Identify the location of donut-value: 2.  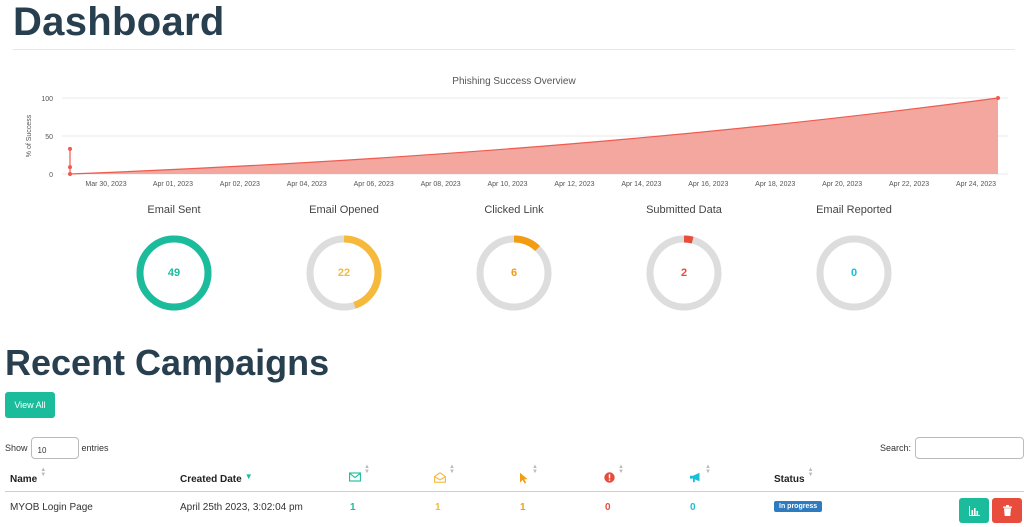
(684, 273).